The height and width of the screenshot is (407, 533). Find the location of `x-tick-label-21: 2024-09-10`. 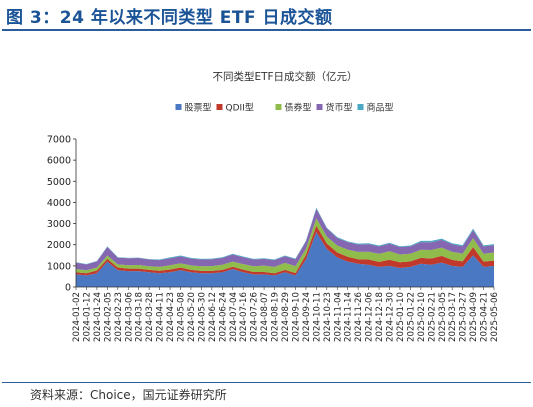

x-tick-label-21: 2024-09-10 is located at coordinates (296, 317).